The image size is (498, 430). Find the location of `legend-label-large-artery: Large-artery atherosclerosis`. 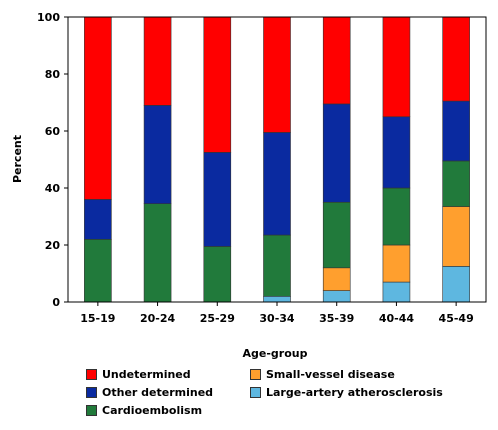

legend-label-large-artery: Large-artery atherosclerosis is located at coordinates (354, 392).